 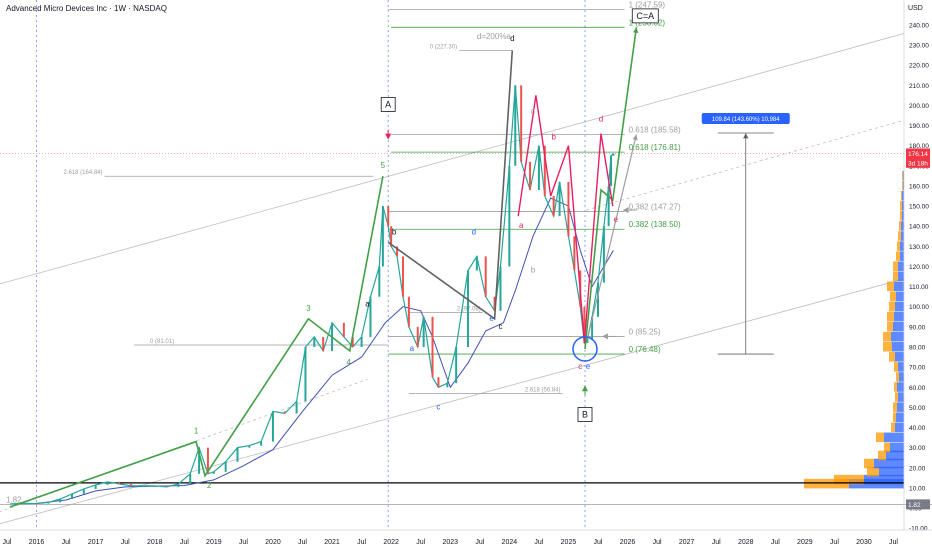 I want to click on boxed-label-C=A: C=A, so click(x=645, y=16).